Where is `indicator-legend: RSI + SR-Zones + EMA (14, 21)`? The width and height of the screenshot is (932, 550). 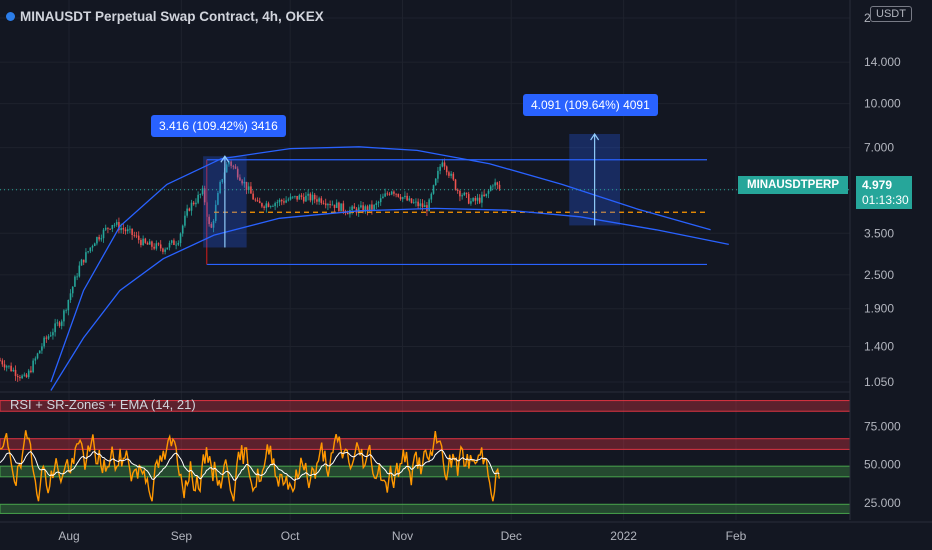 indicator-legend: RSI + SR-Zones + EMA (14, 21) is located at coordinates (103, 404).